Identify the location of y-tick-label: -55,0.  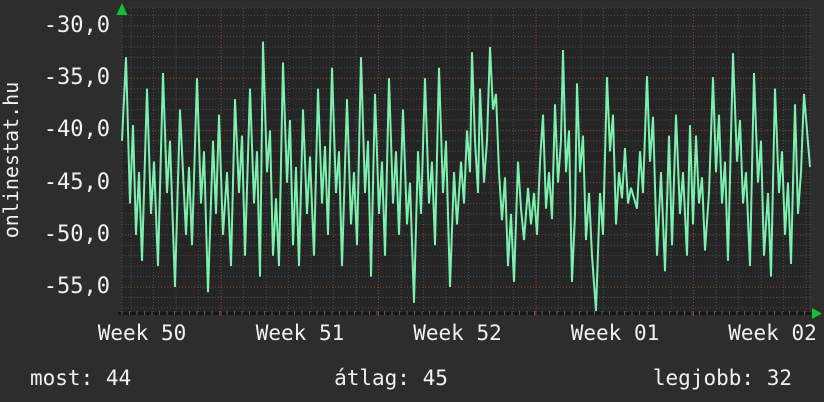
(76, 286).